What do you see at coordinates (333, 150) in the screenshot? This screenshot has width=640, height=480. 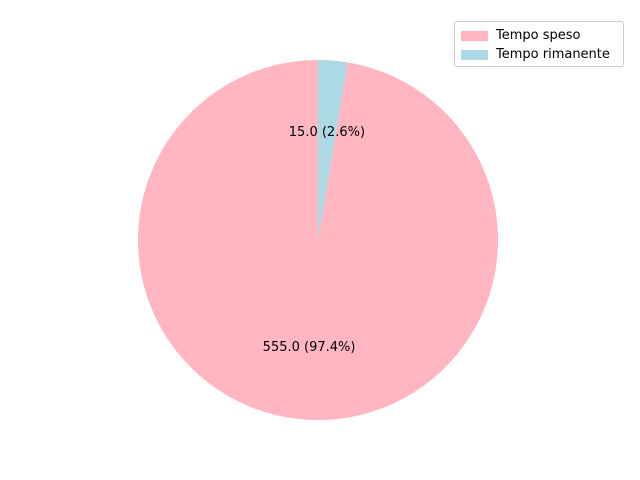 I see `pie-slice-tempo-rimanente` at bounding box center [333, 150].